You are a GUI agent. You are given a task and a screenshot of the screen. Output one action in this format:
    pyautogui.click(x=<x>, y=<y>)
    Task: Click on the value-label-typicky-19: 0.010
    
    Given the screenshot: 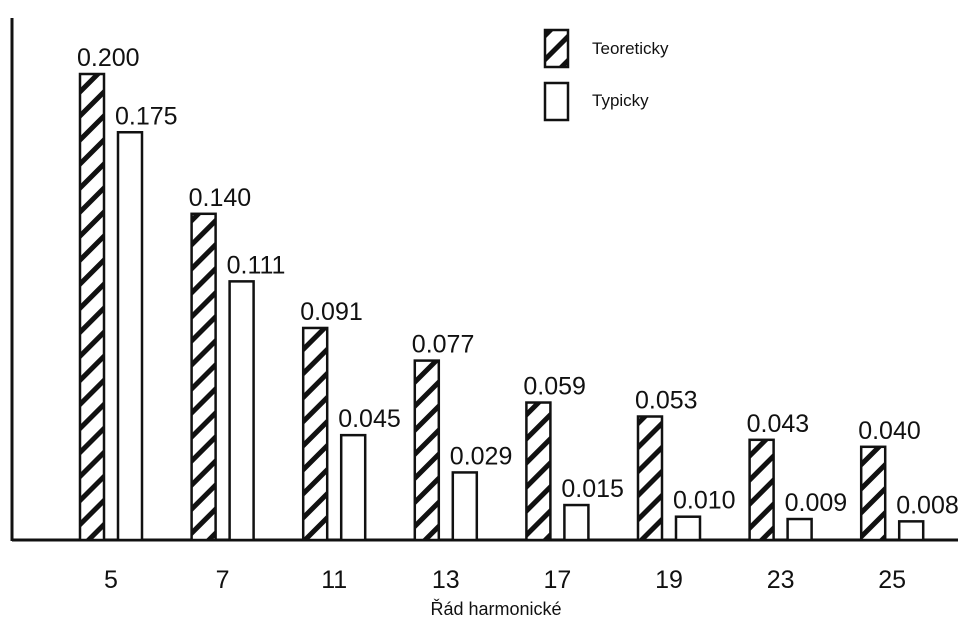 What is the action you would take?
    pyautogui.click(x=704, y=501)
    